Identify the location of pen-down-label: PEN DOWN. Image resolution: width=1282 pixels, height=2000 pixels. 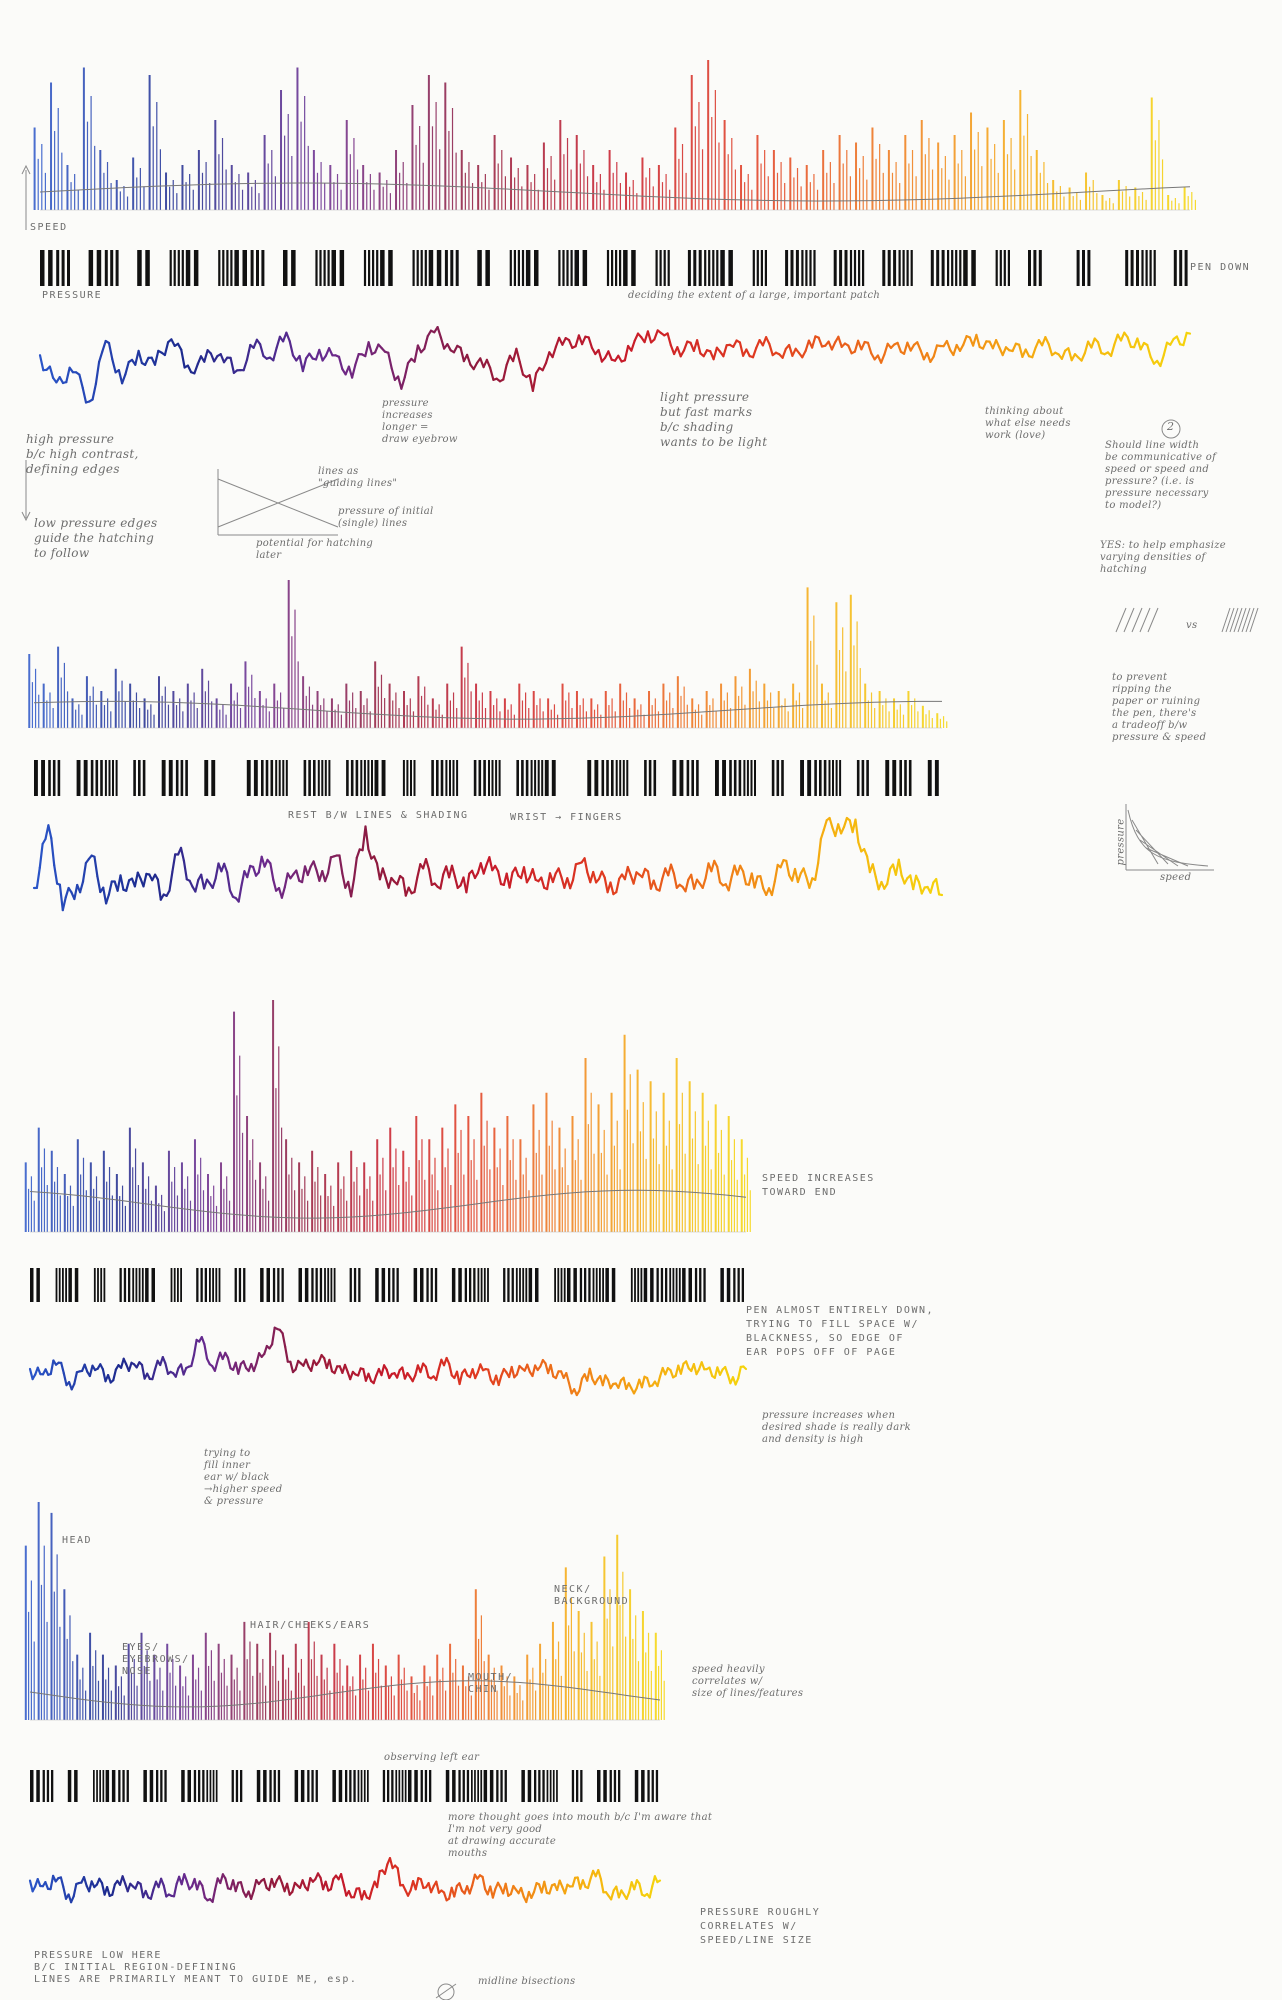
(1220, 267).